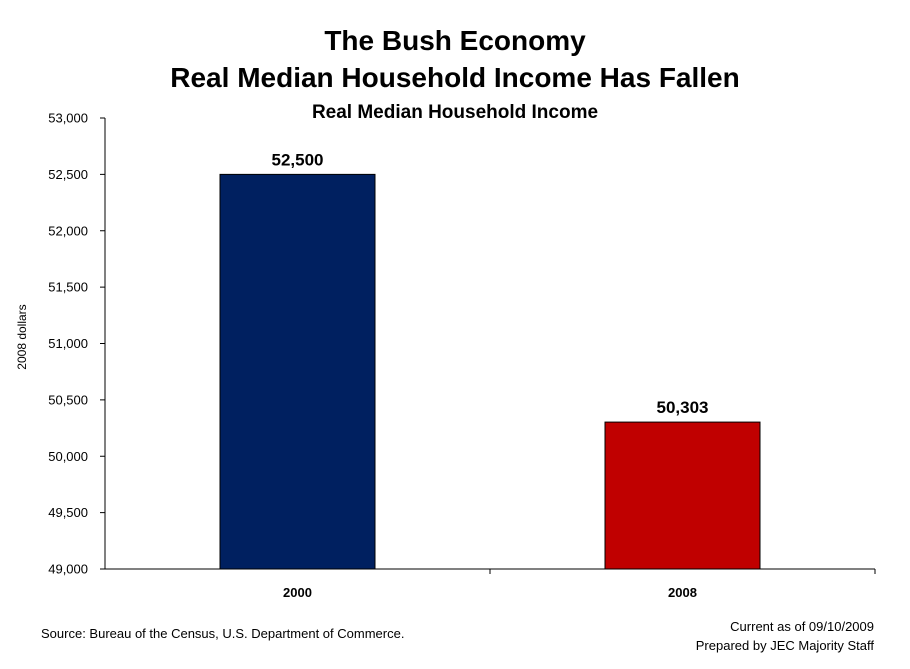 The image size is (910, 669). I want to click on y-axis-label: 2008 dollars, so click(22, 337).